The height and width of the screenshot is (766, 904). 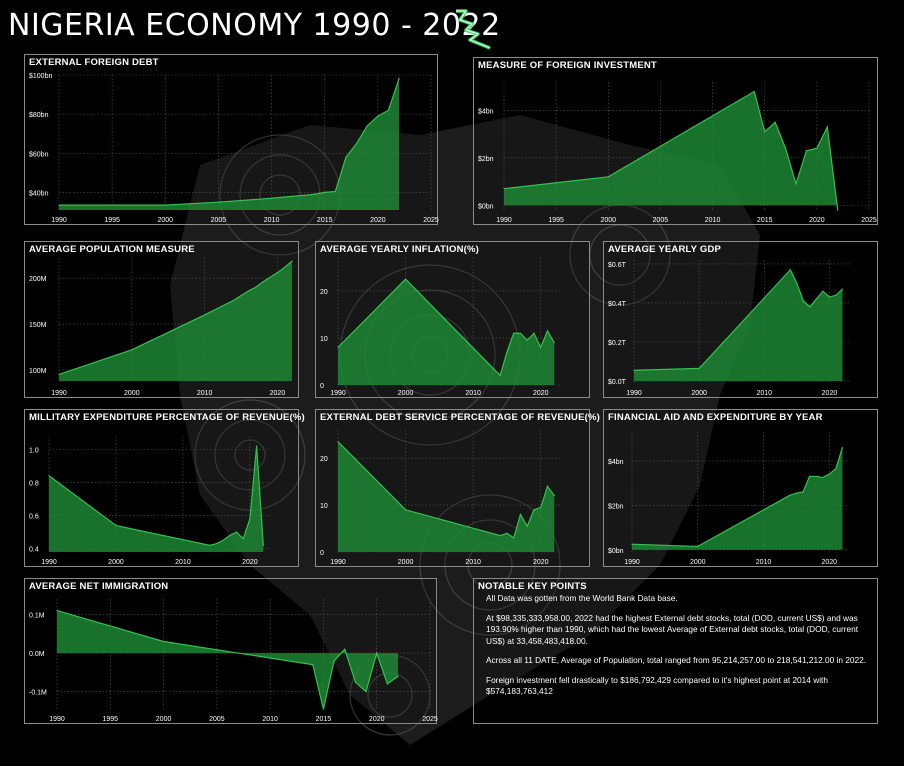 I want to click on panel-title: AVERAGE YEARLY INFLATION(%), so click(x=400, y=249).